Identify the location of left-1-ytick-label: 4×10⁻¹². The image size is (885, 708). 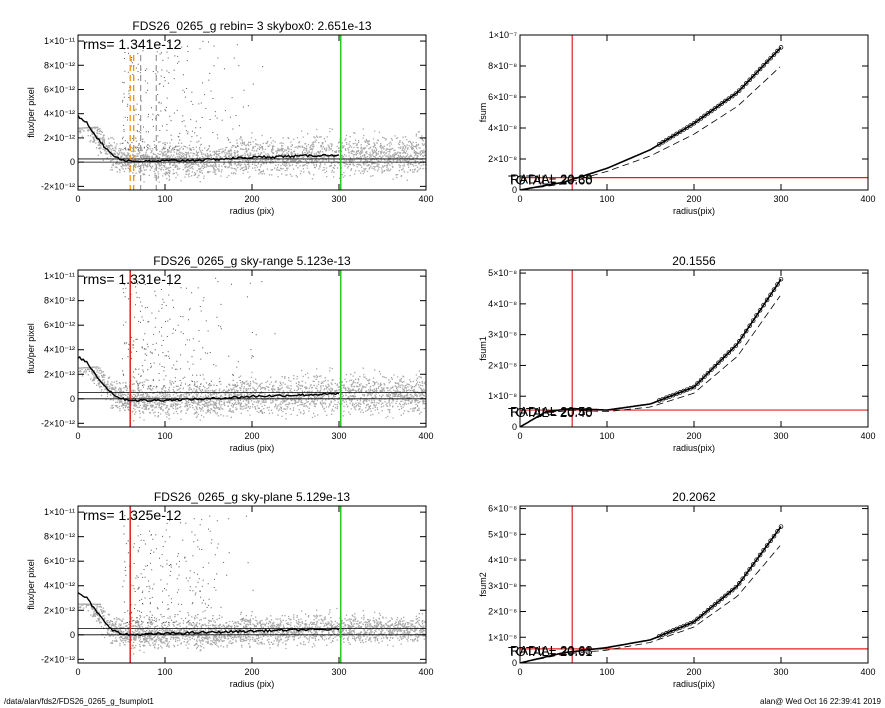
(59, 114).